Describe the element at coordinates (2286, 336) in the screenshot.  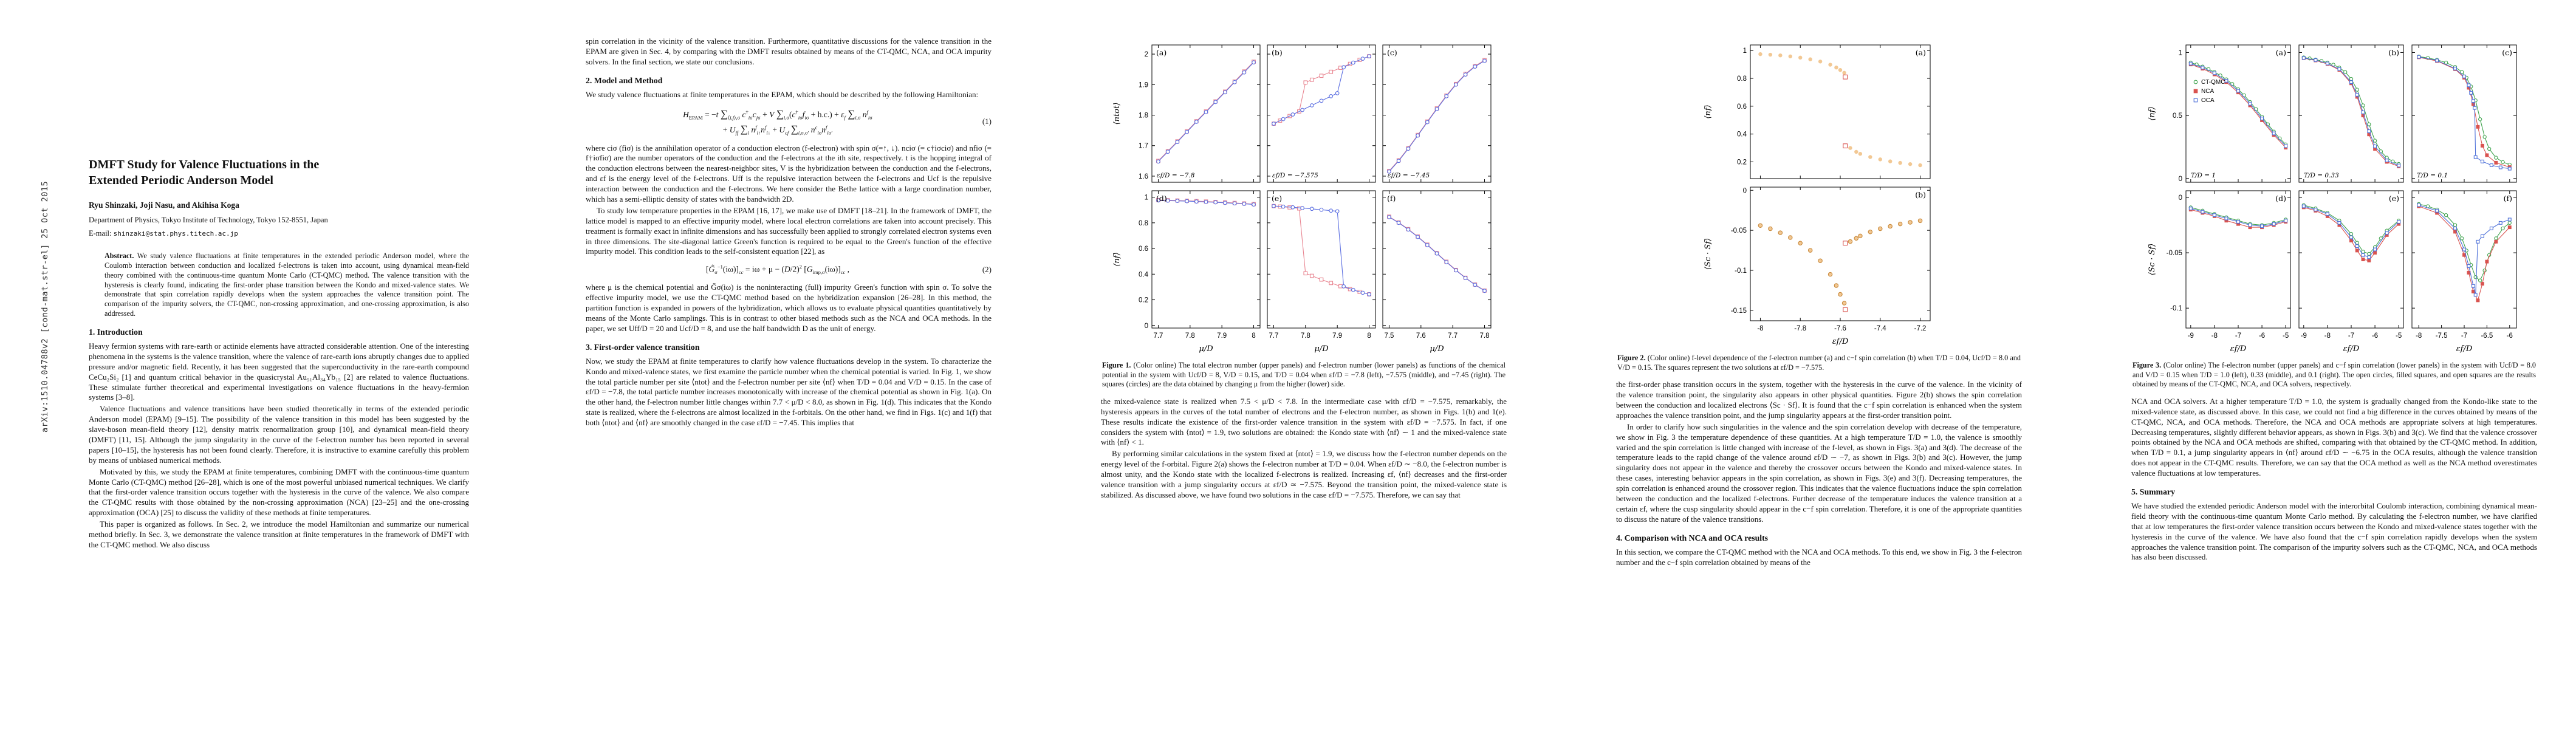
I see `svg-text: -5` at that location.